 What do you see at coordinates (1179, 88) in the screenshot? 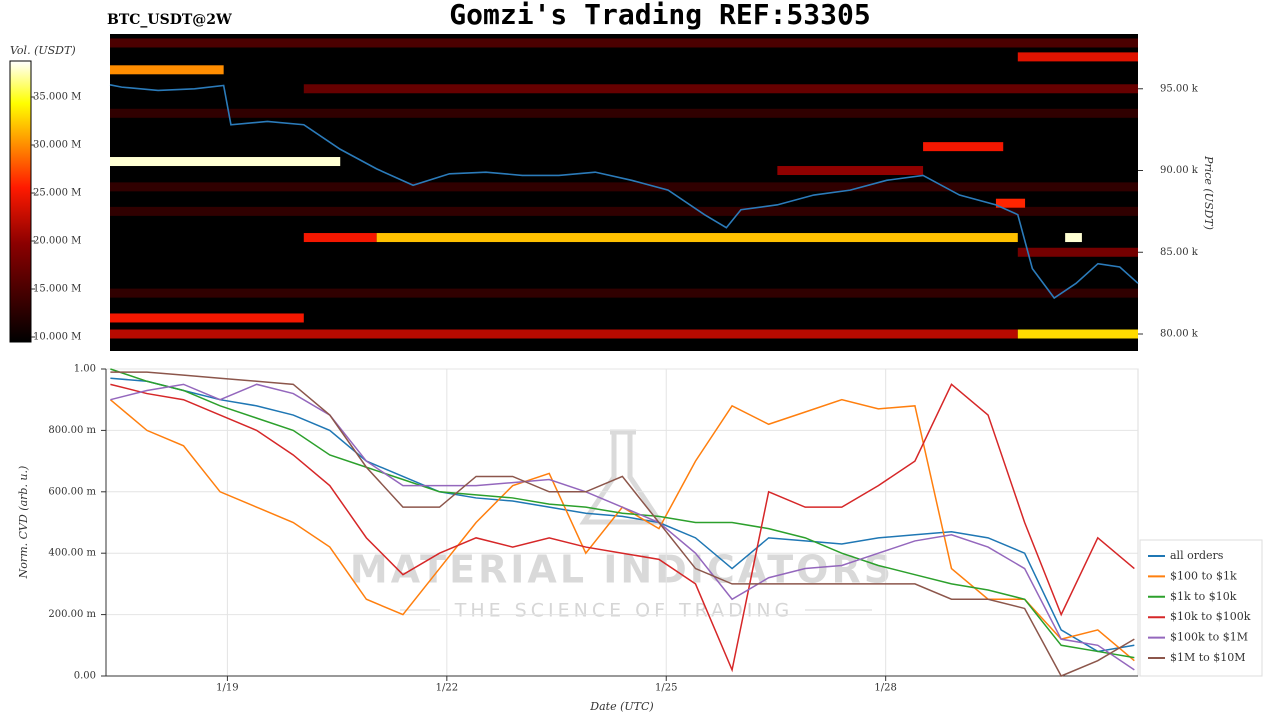
I see `y-tick-label: 95.00 k` at bounding box center [1179, 88].